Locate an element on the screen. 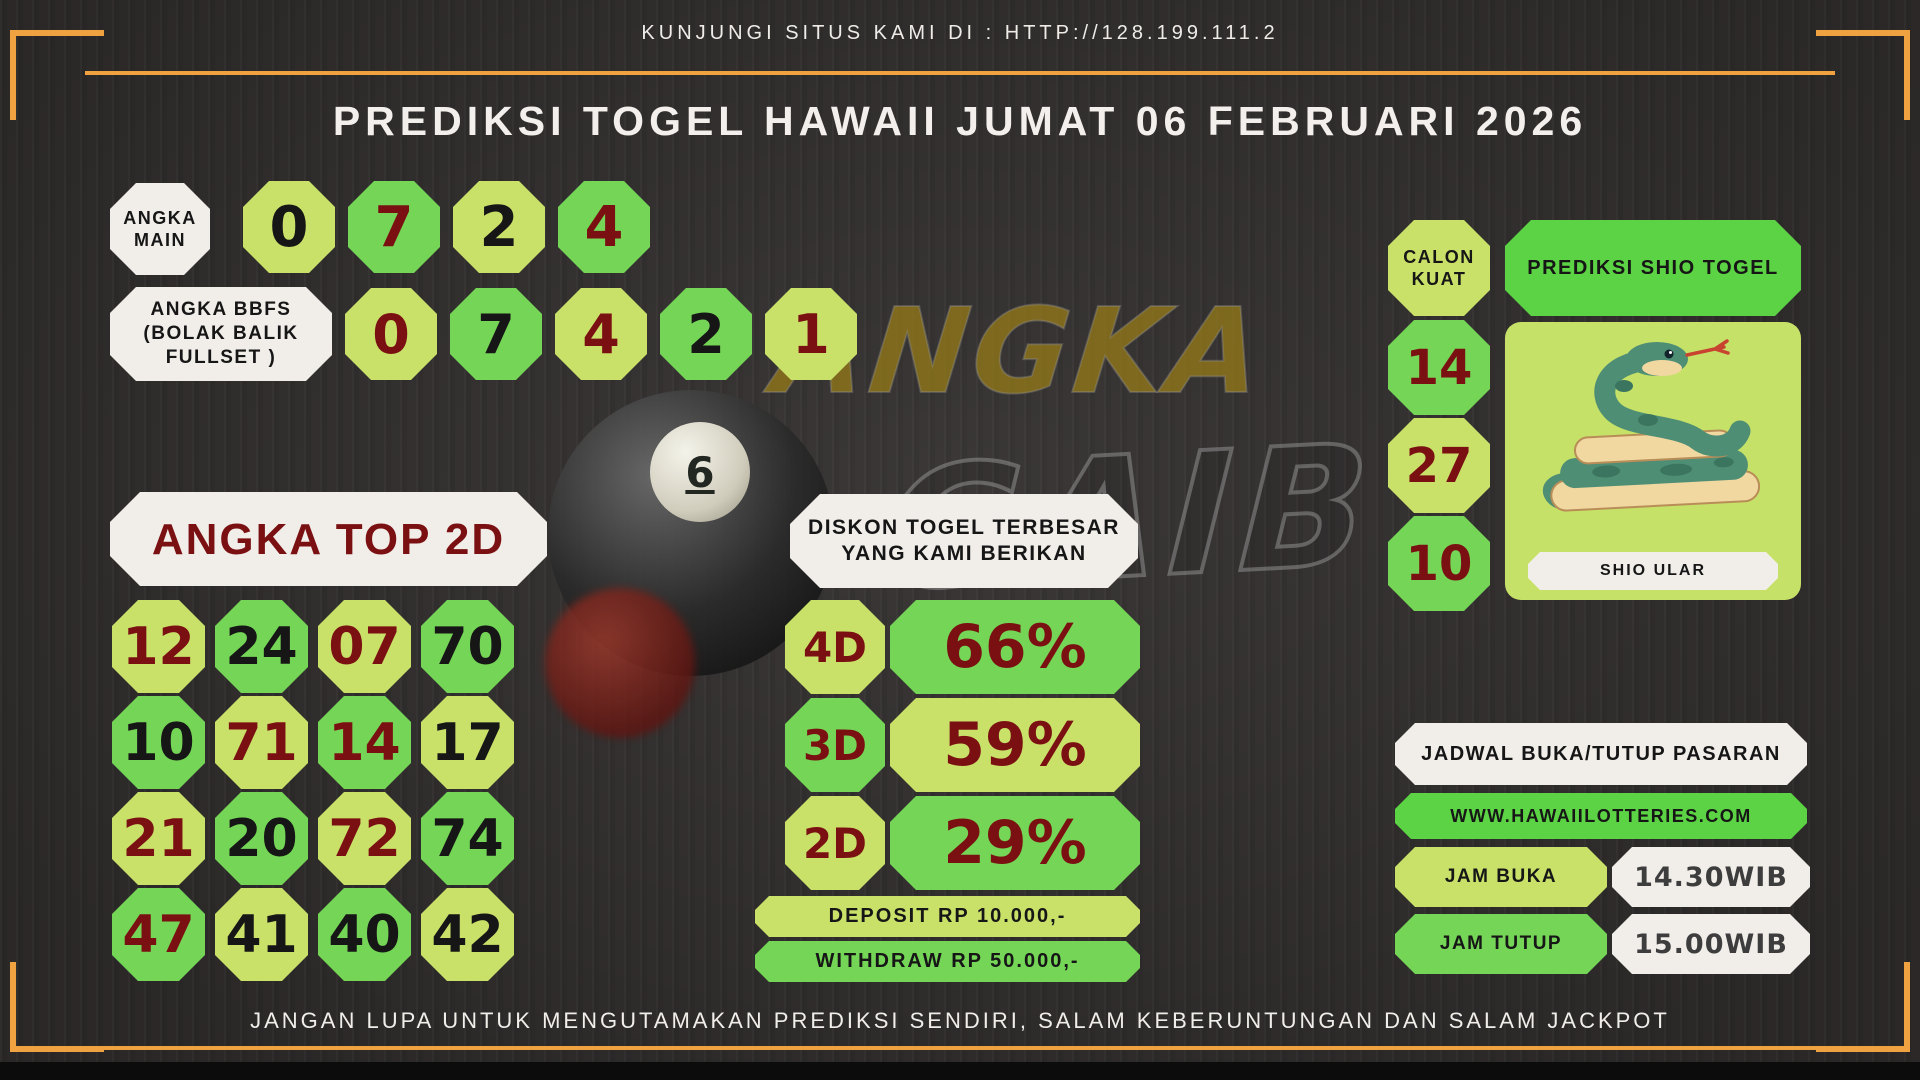 The height and width of the screenshot is (1080, 1920). top2d-cell: 71 is located at coordinates (261, 742).